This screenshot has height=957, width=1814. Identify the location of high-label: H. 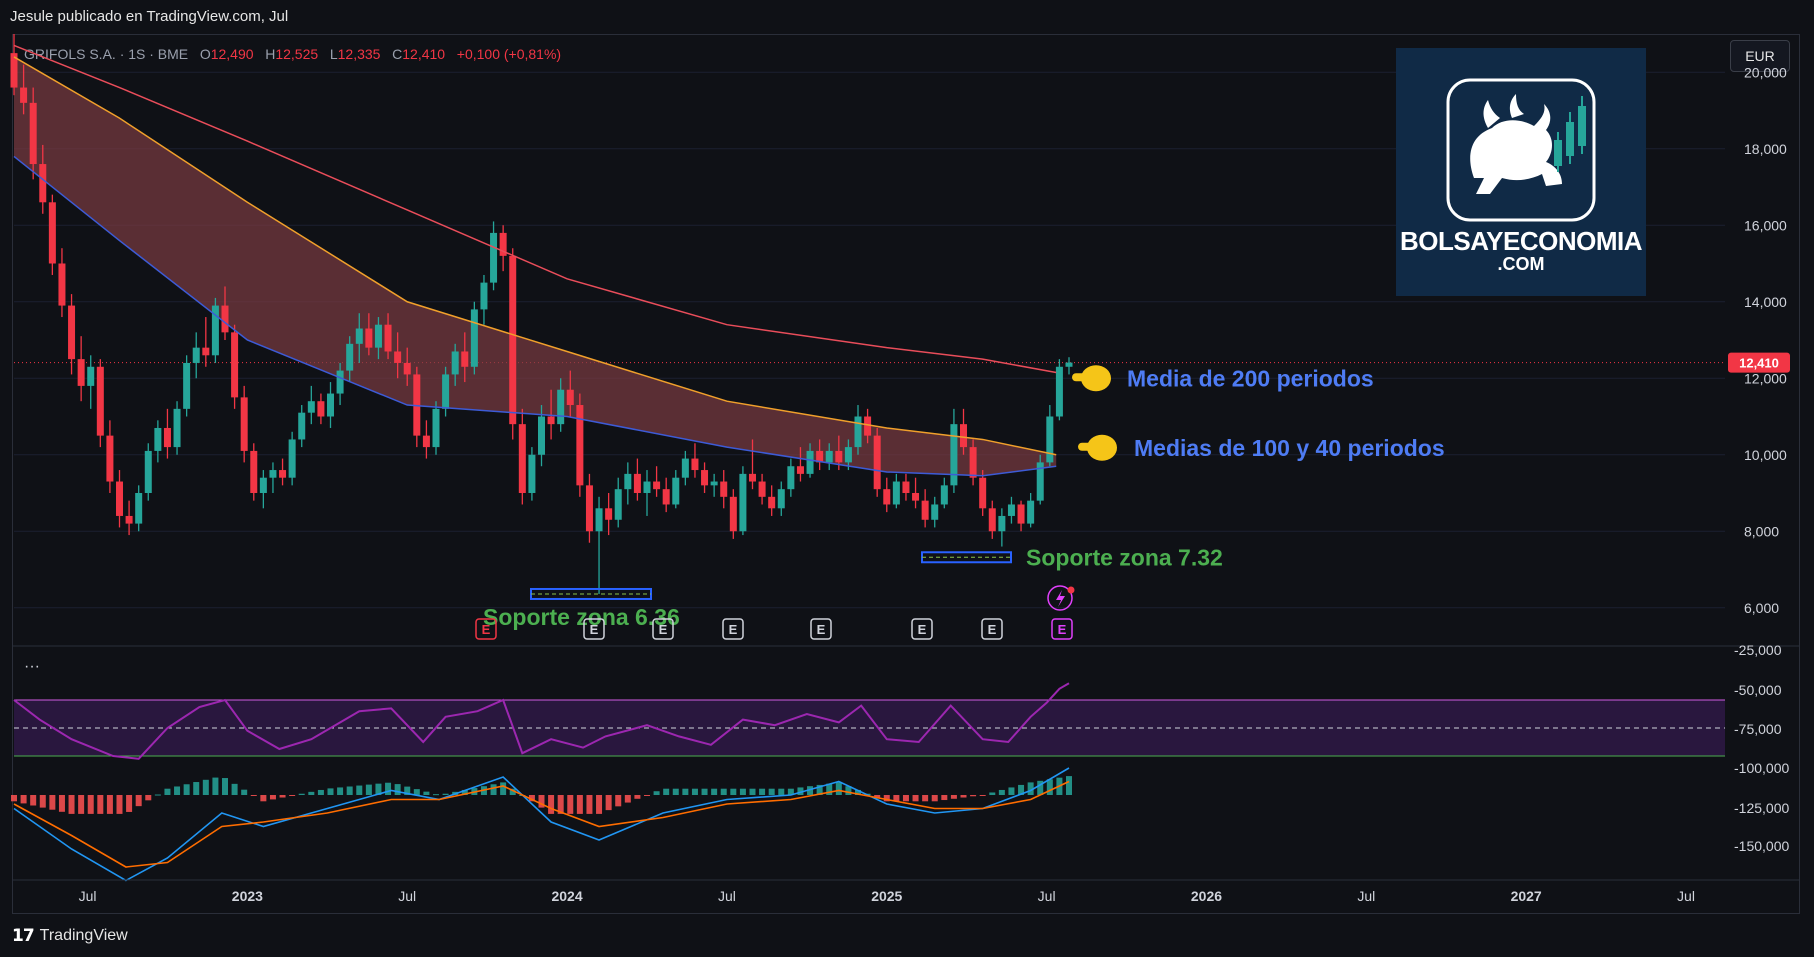
(270, 54).